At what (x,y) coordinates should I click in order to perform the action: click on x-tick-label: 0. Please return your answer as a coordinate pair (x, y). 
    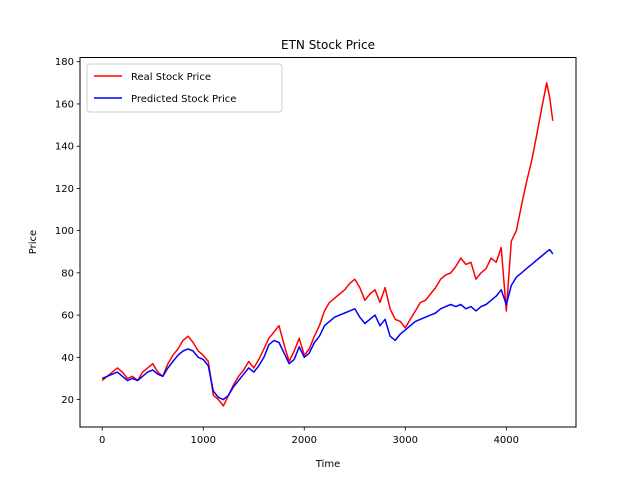
    Looking at the image, I should click on (102, 440).